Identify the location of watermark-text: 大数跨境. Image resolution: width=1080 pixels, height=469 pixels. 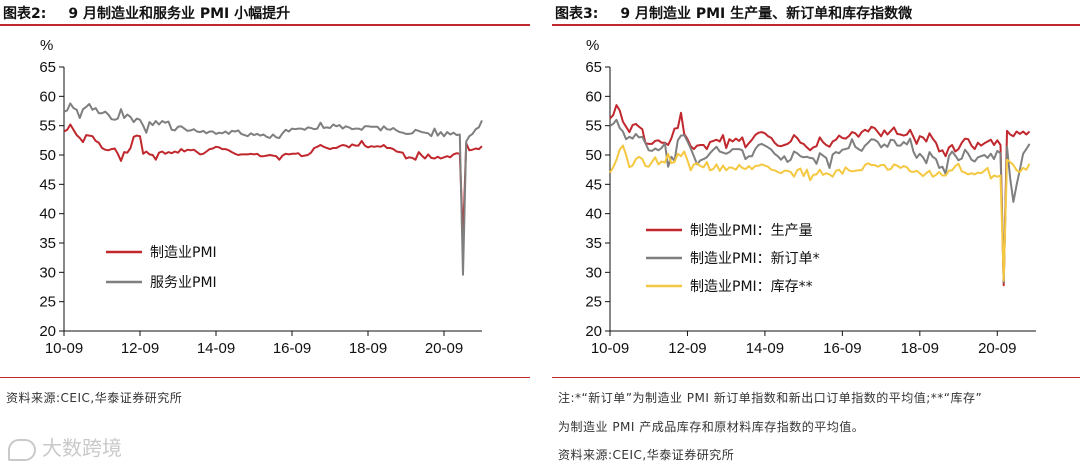
(82, 448).